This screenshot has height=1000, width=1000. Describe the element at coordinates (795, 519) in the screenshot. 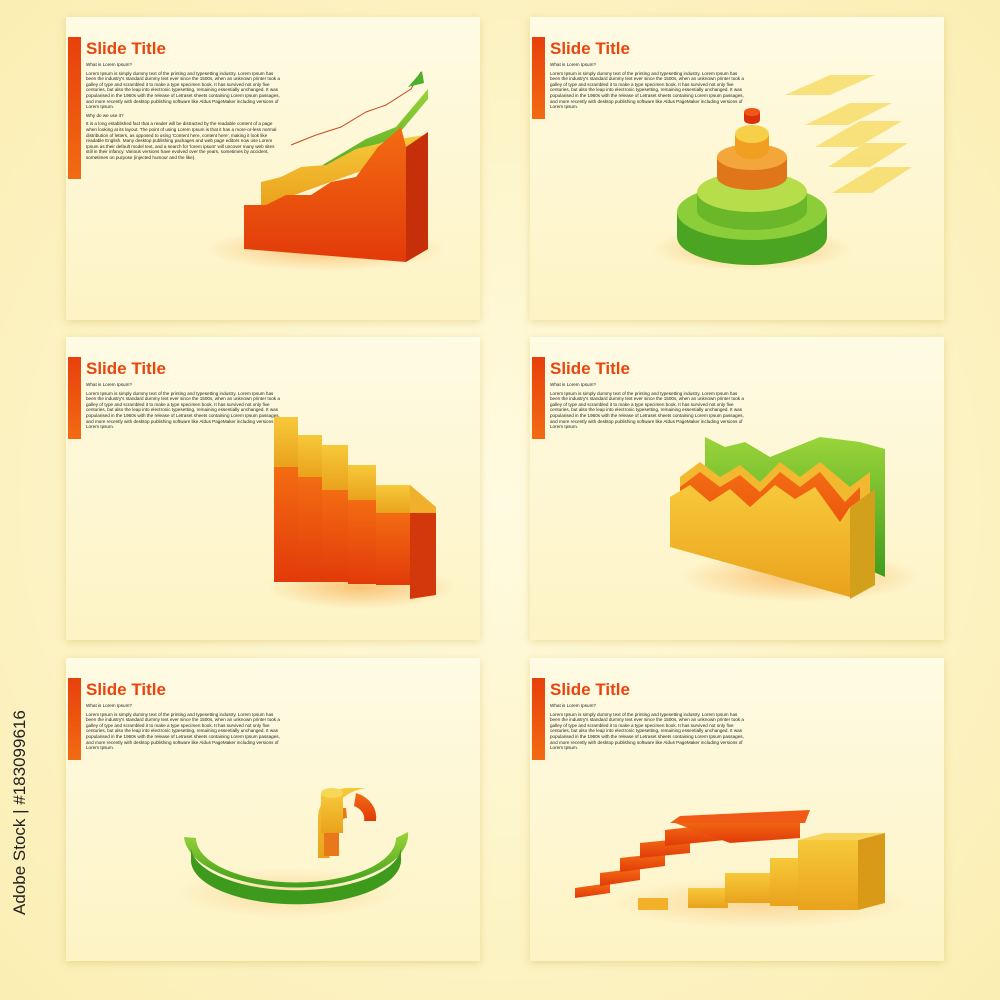

I see `layered-area-illustration` at that location.